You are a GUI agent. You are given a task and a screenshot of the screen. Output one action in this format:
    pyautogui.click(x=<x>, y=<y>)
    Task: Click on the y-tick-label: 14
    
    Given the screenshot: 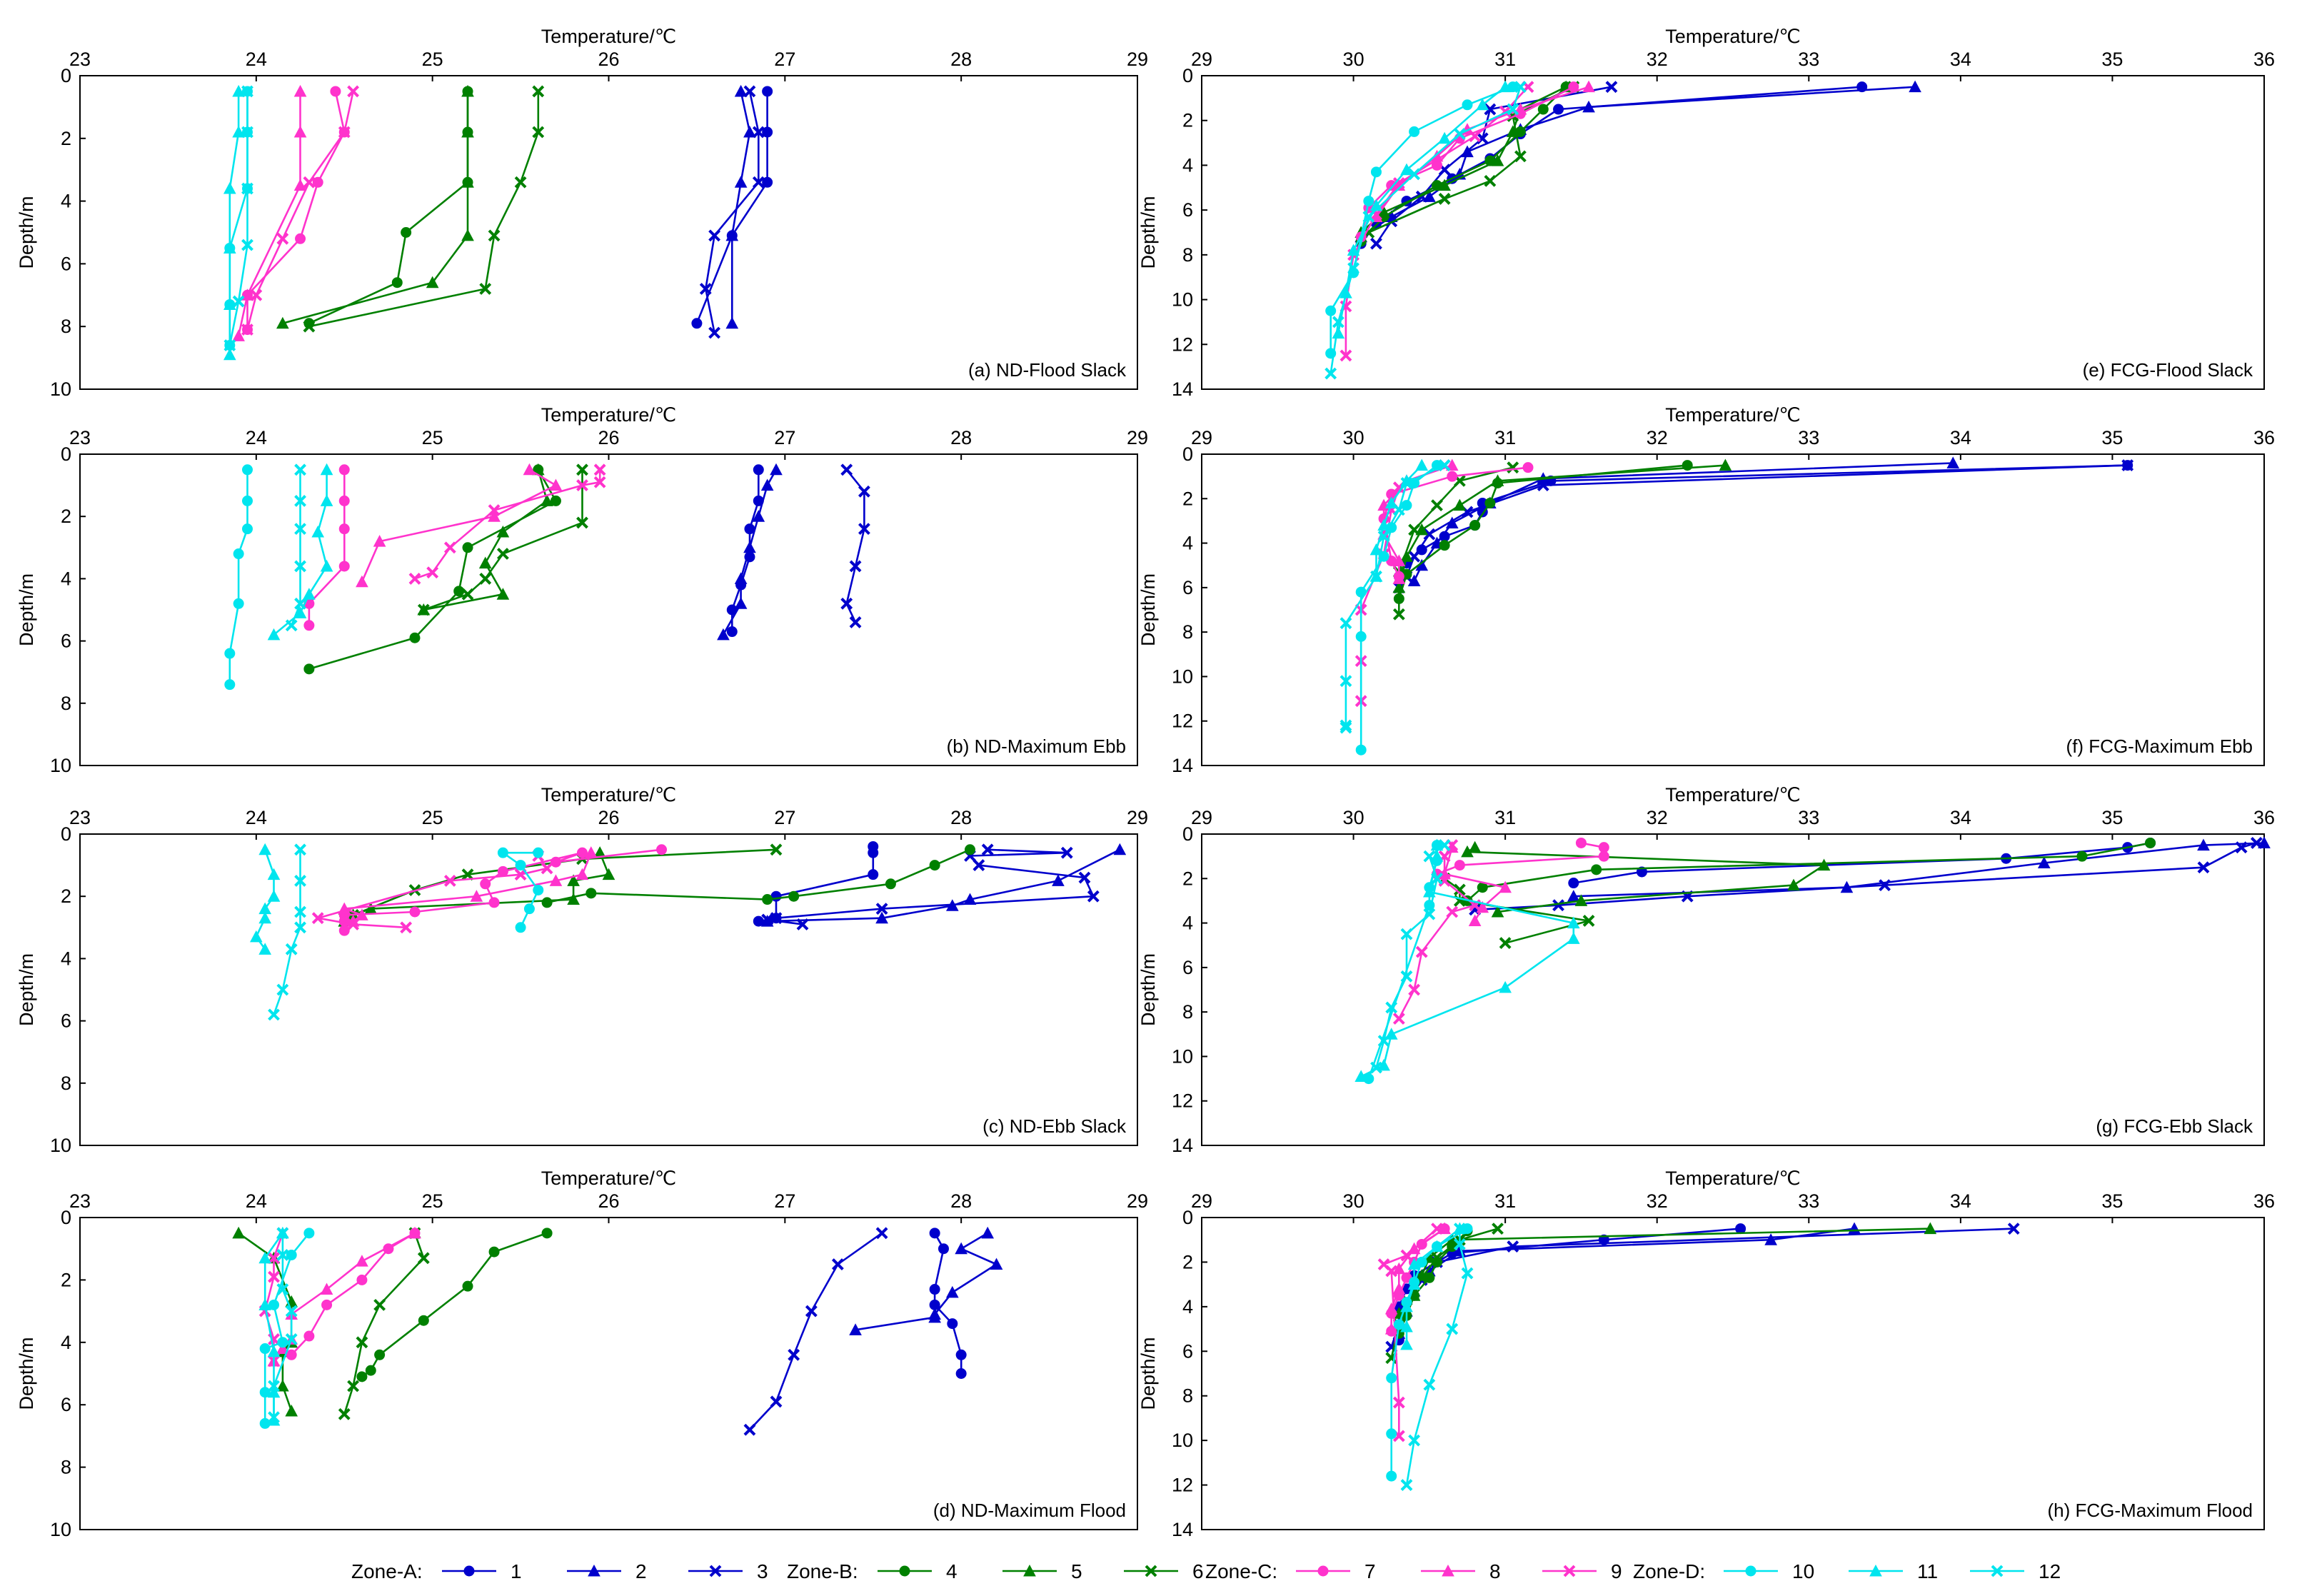 What is the action you would take?
    pyautogui.click(x=1182, y=1529)
    